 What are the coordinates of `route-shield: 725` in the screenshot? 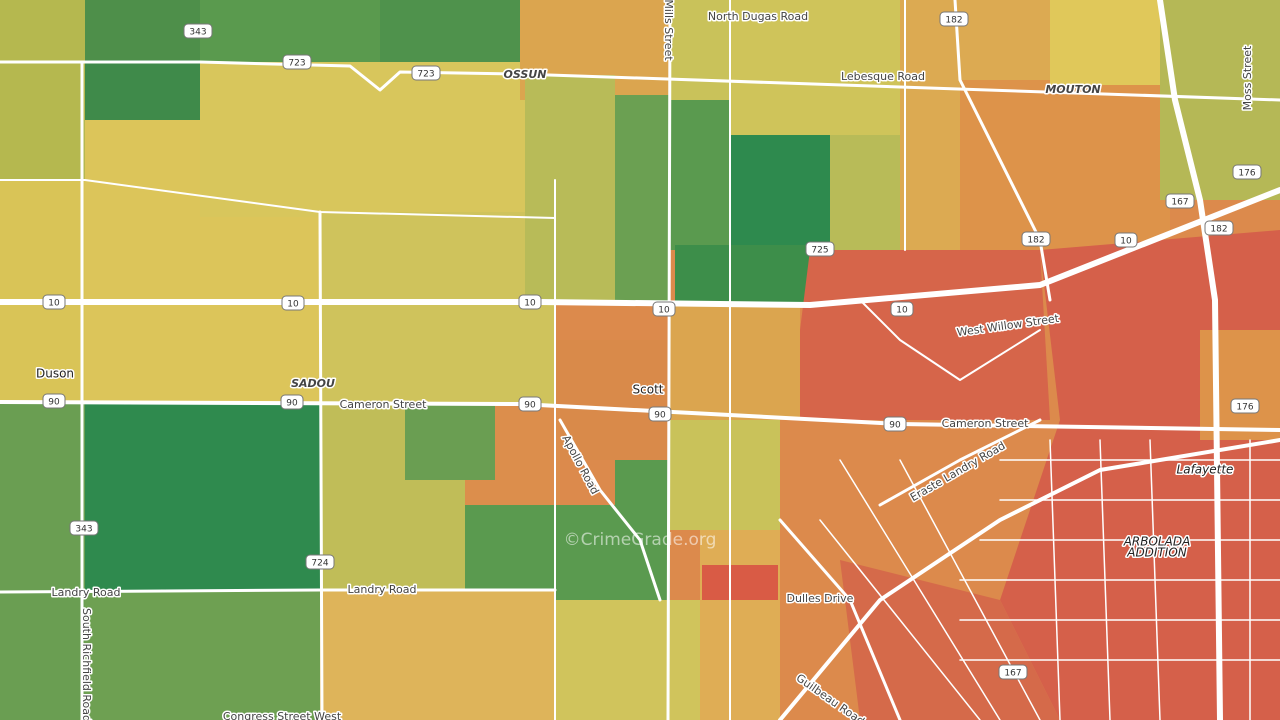 It's located at (820, 249).